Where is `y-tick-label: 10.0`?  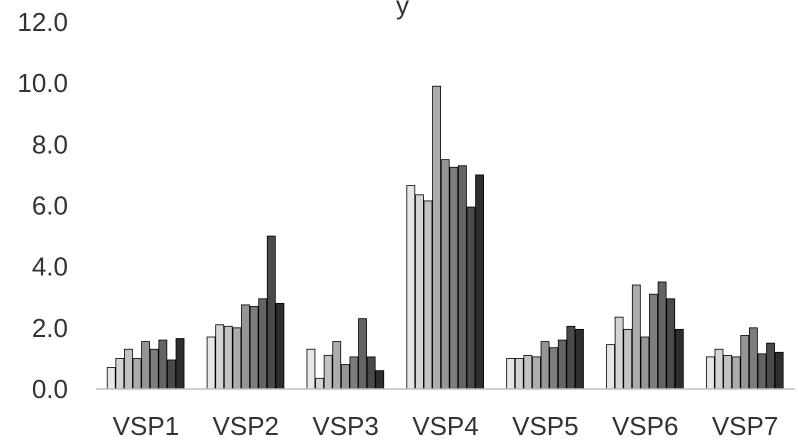
y-tick-label: 10.0 is located at coordinates (42, 83).